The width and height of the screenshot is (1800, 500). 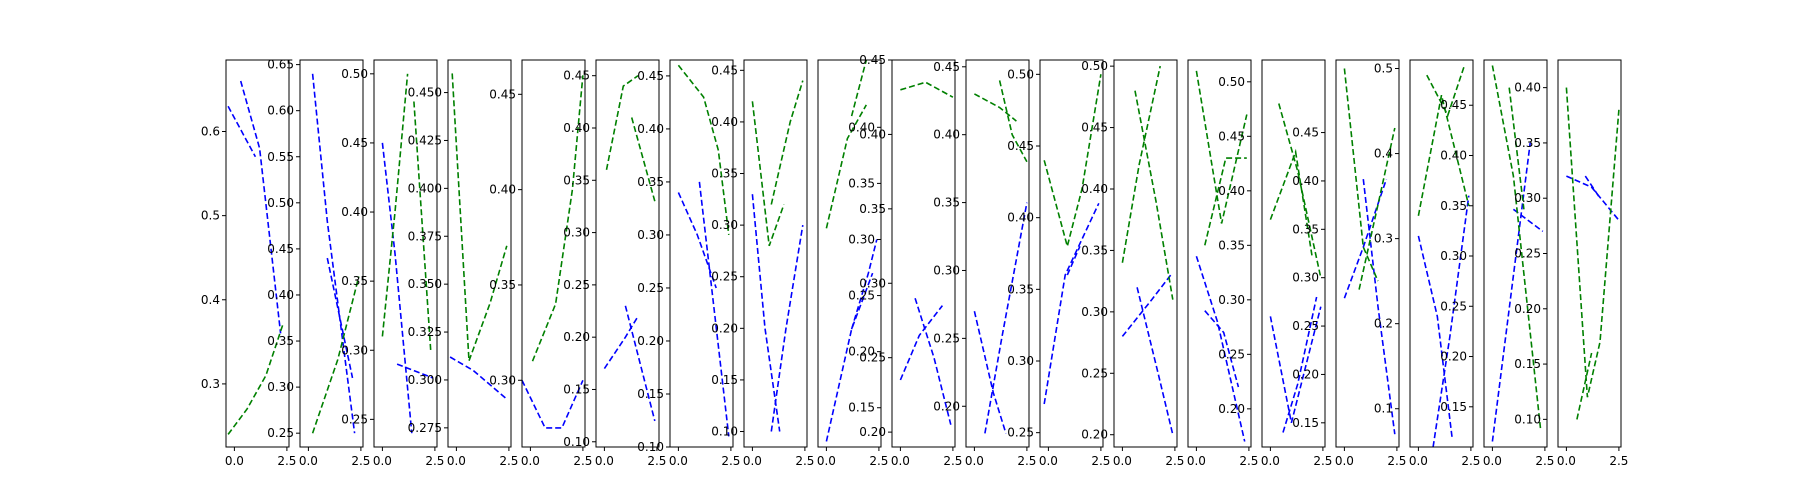 What do you see at coordinates (210, 384) in the screenshot?
I see `y-tick-label: 0.3` at bounding box center [210, 384].